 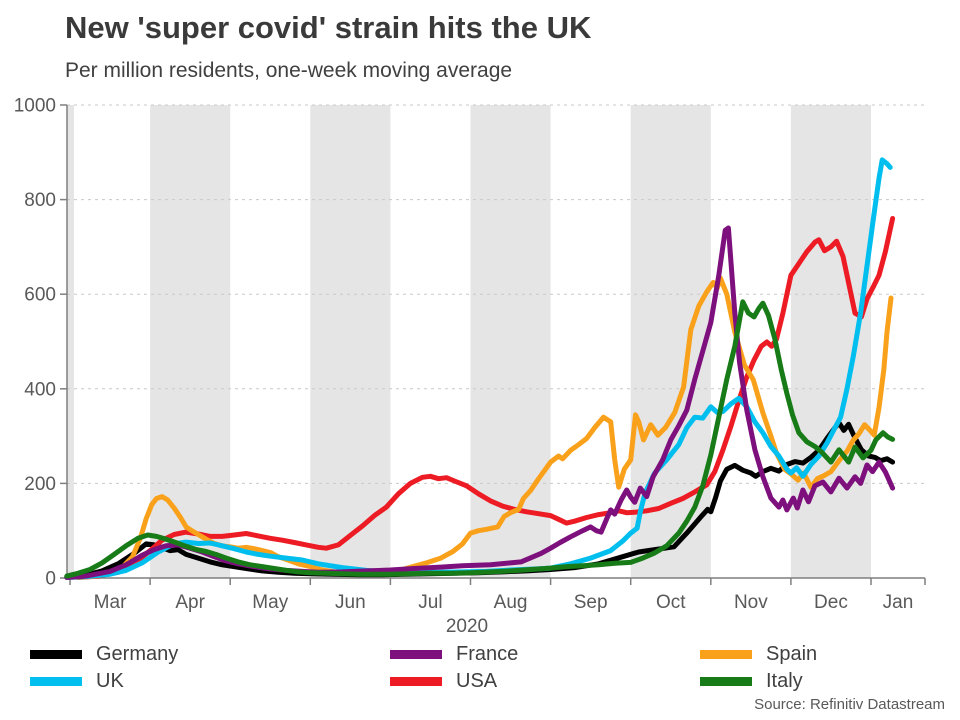 I want to click on x-tick-label-oct: Oct, so click(x=671, y=602).